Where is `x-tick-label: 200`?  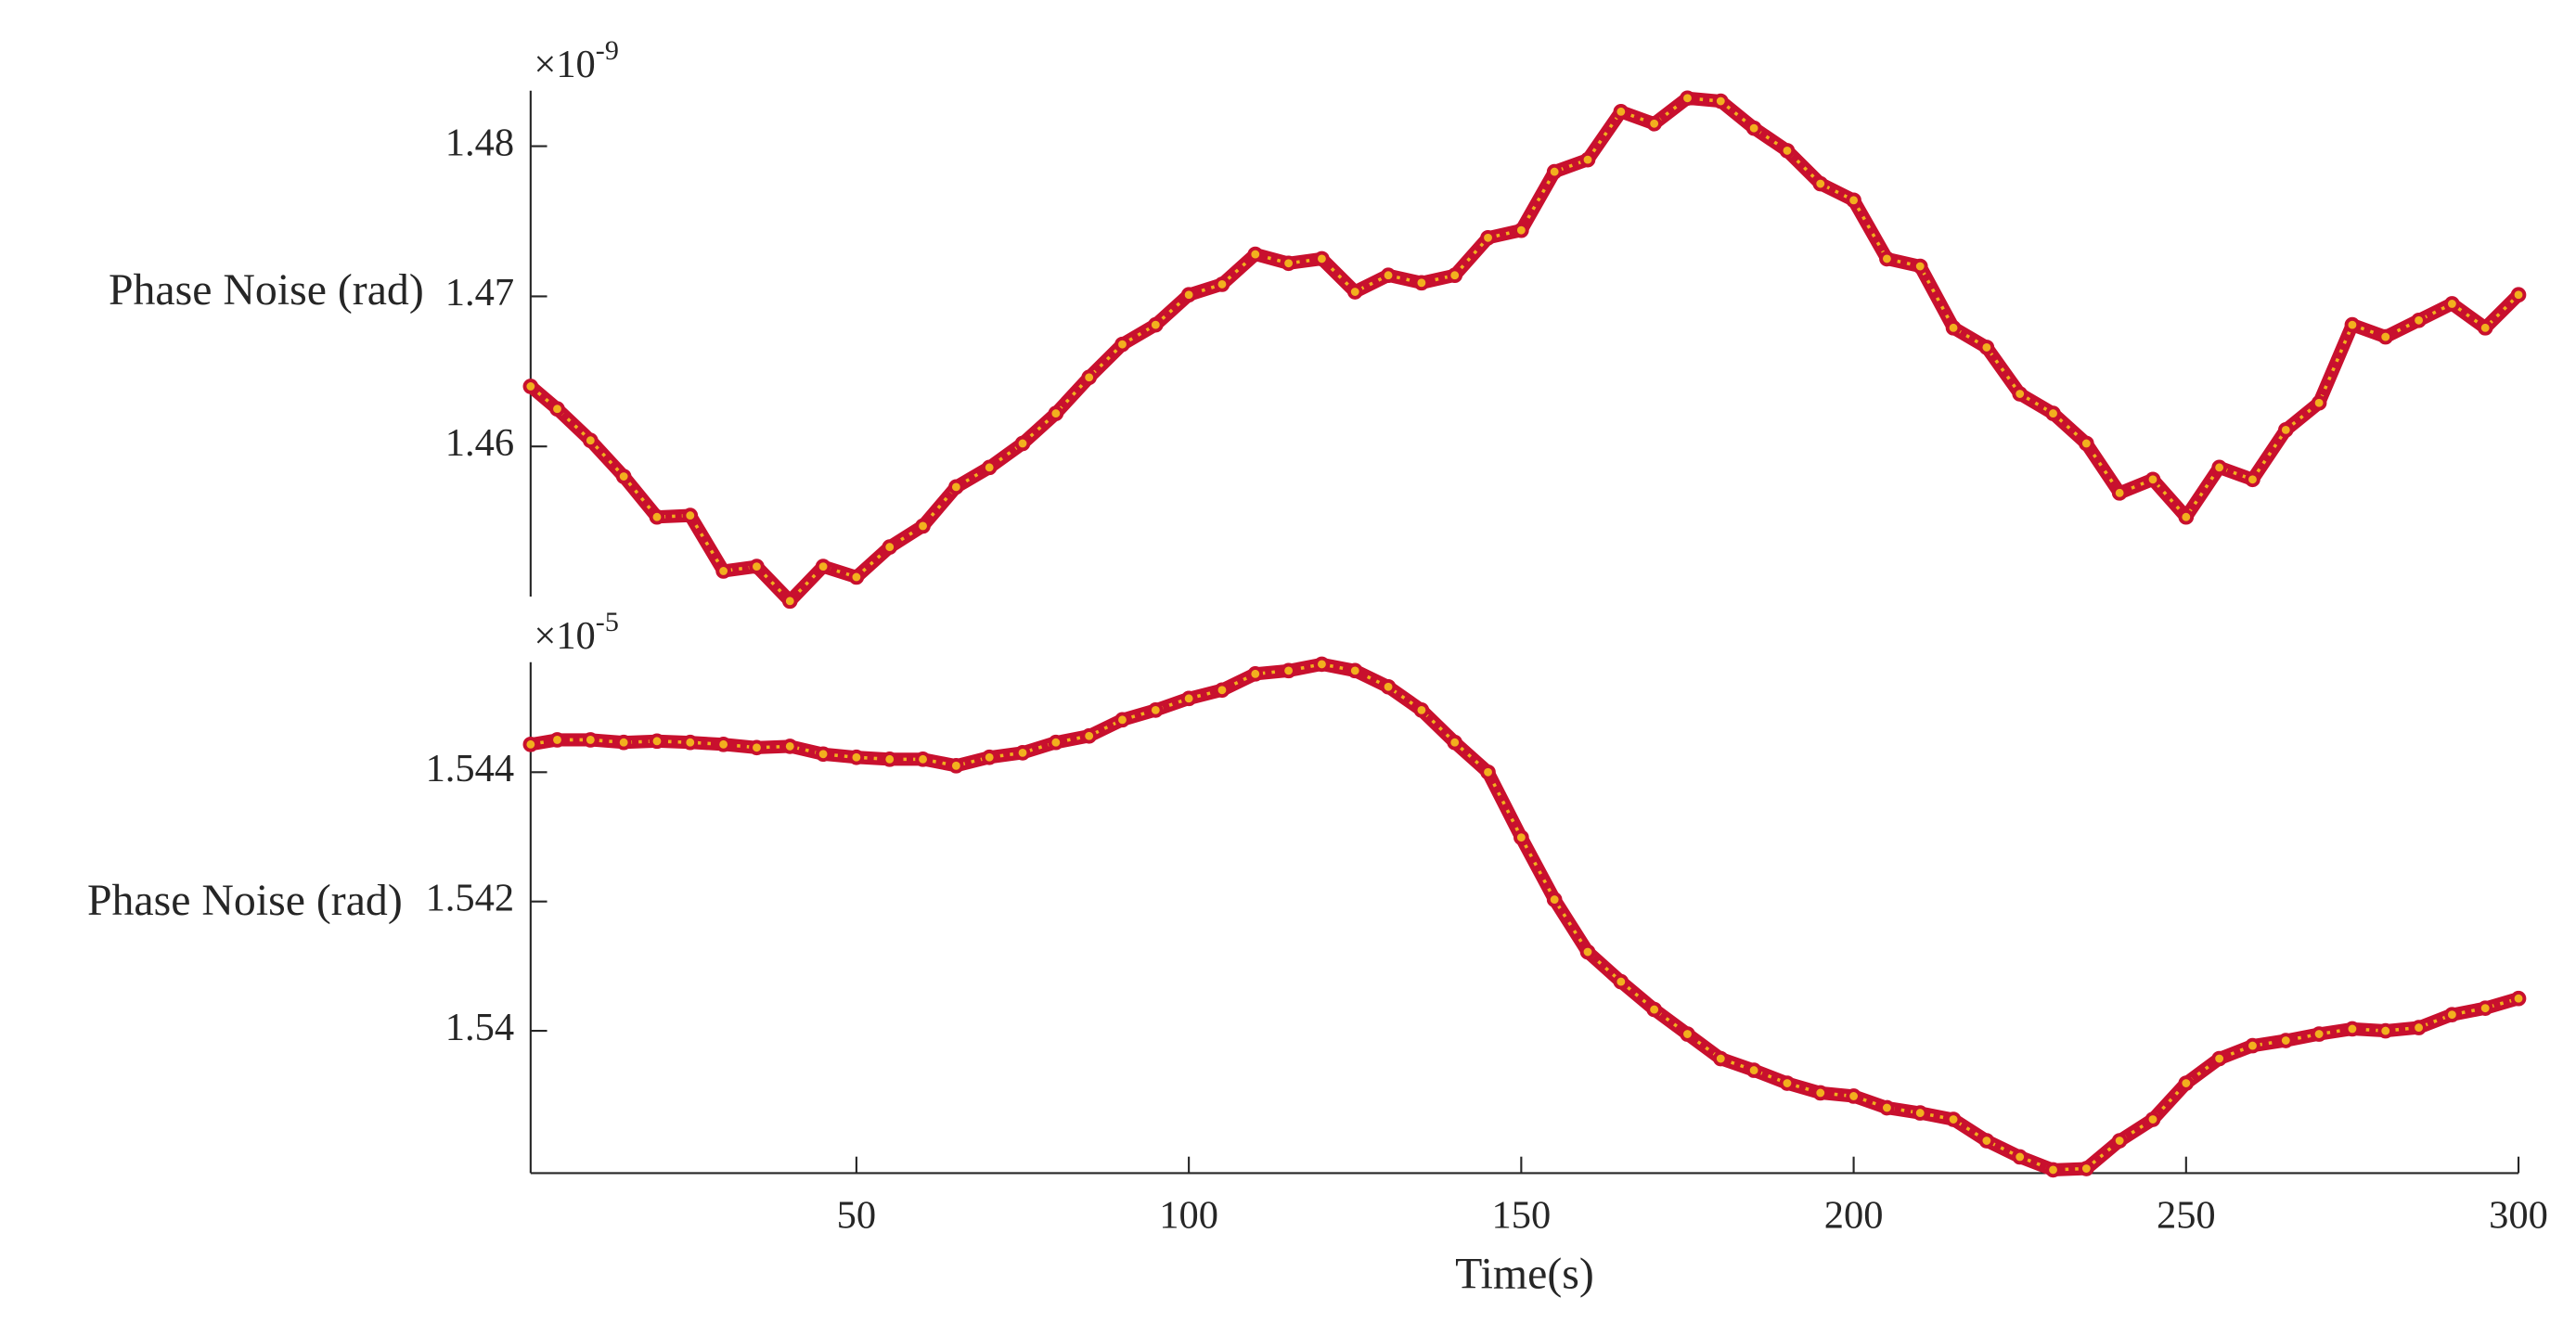
x-tick-label: 200 is located at coordinates (1854, 1216).